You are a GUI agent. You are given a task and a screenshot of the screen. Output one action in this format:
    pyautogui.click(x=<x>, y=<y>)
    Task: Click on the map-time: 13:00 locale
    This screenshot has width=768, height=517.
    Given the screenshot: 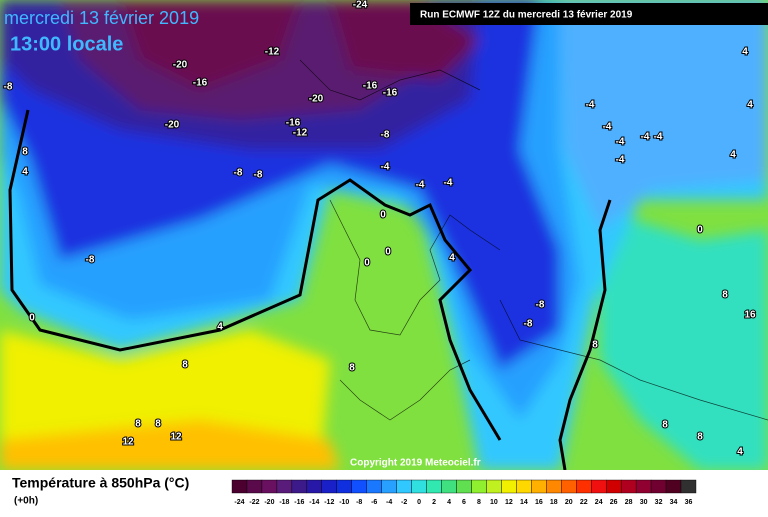 What is the action you would take?
    pyautogui.click(x=66, y=44)
    